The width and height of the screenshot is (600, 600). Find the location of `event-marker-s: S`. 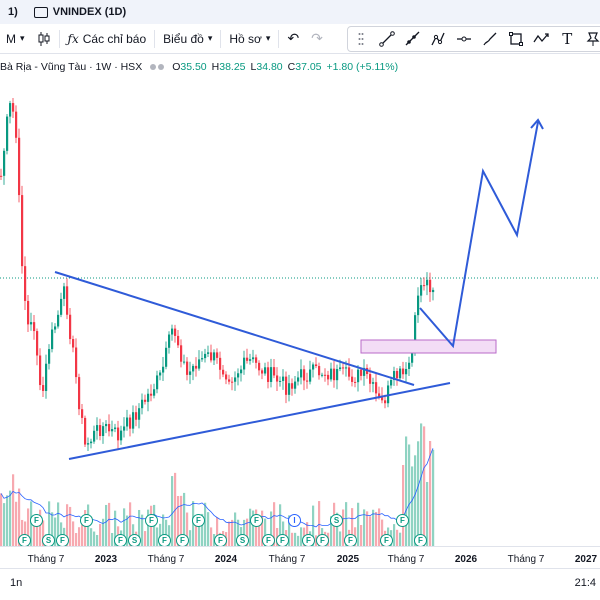

event-marker-s: S is located at coordinates (336, 520).